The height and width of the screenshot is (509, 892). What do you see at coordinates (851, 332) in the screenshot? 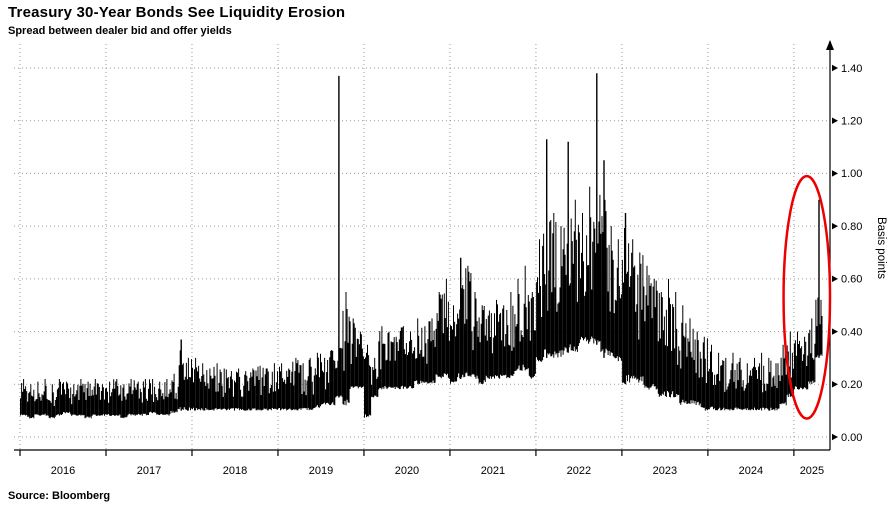
I see `y-tick-label: 0.40` at bounding box center [851, 332].